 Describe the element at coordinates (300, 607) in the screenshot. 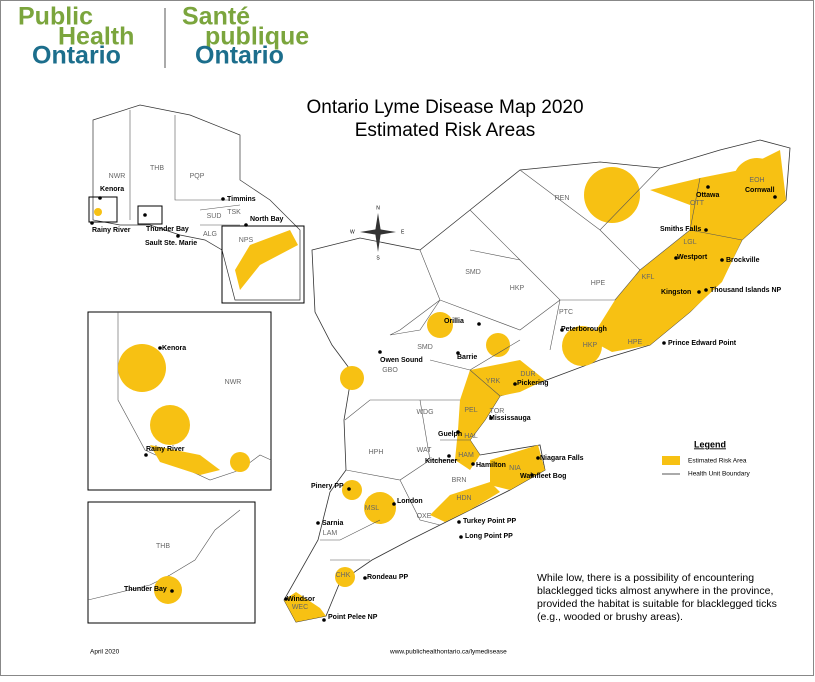

I see `health-unit-label: WEC` at that location.